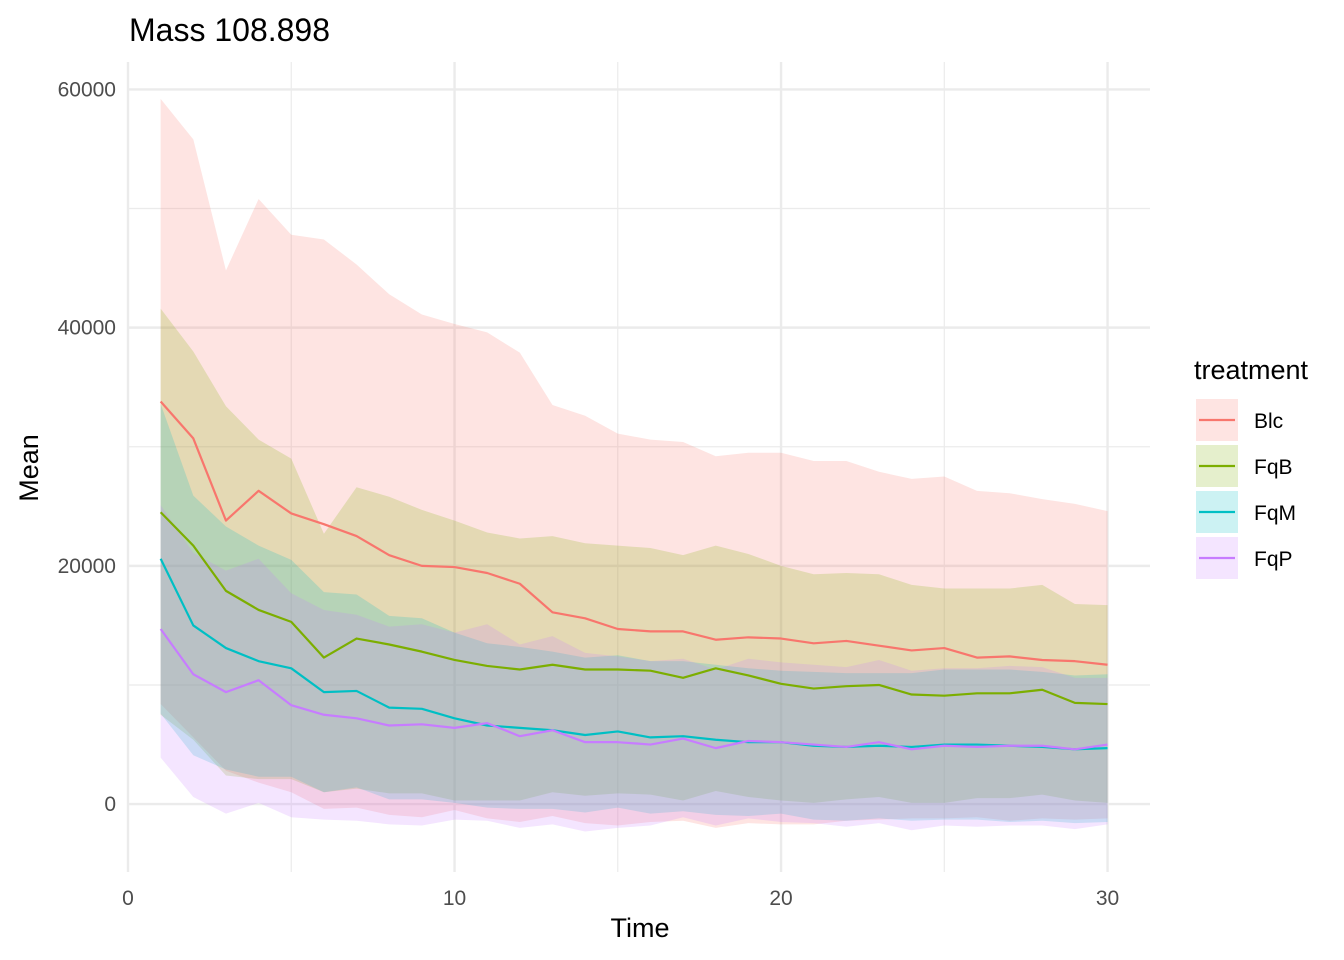 The height and width of the screenshot is (960, 1344). I want to click on x-axis-label: Time, so click(640, 928).